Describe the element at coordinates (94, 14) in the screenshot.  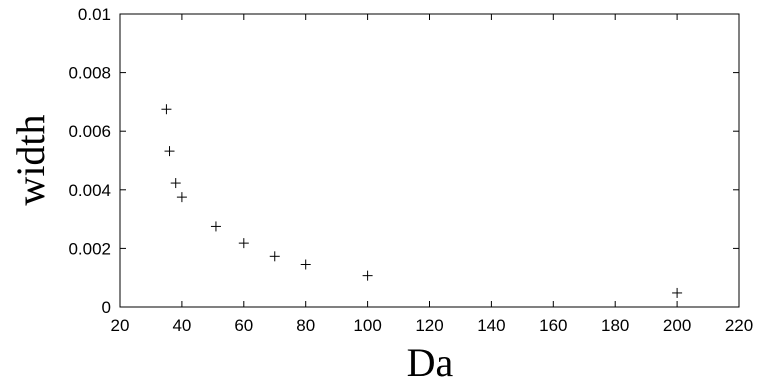
I see `y-tick-label: 0.01` at that location.